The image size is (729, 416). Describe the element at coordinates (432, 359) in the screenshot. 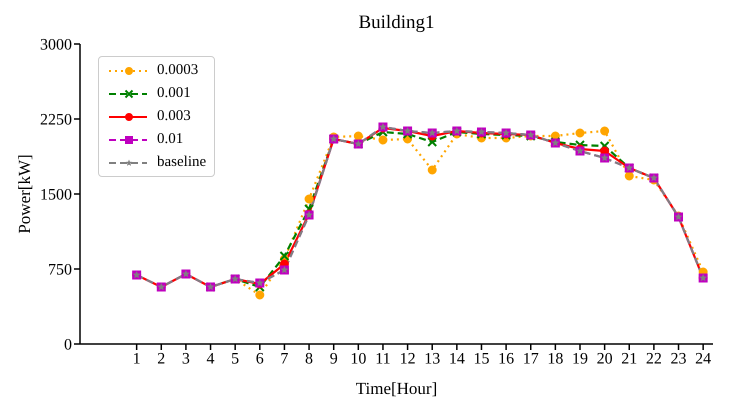

I see `x-tick-label: 13` at that location.